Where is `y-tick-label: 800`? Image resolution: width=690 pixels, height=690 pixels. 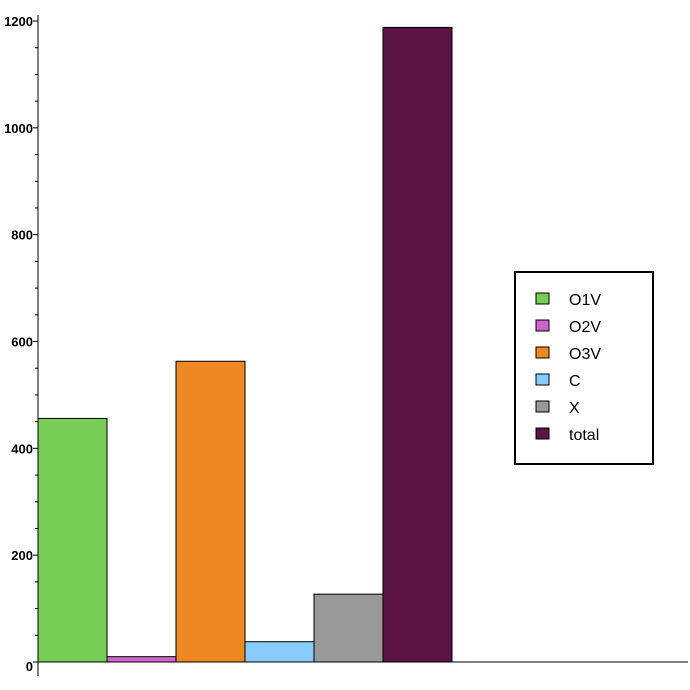 y-tick-label: 800 is located at coordinates (22, 235).